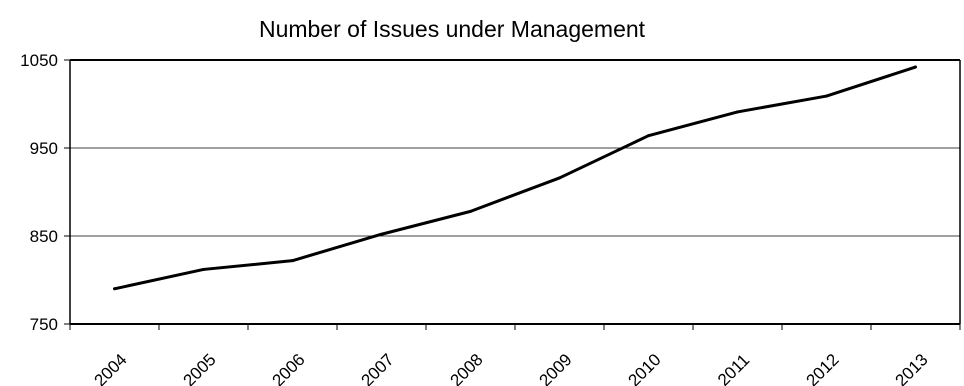  Describe the element at coordinates (648, 136) in the screenshot. I see `data-point-2010` at that location.